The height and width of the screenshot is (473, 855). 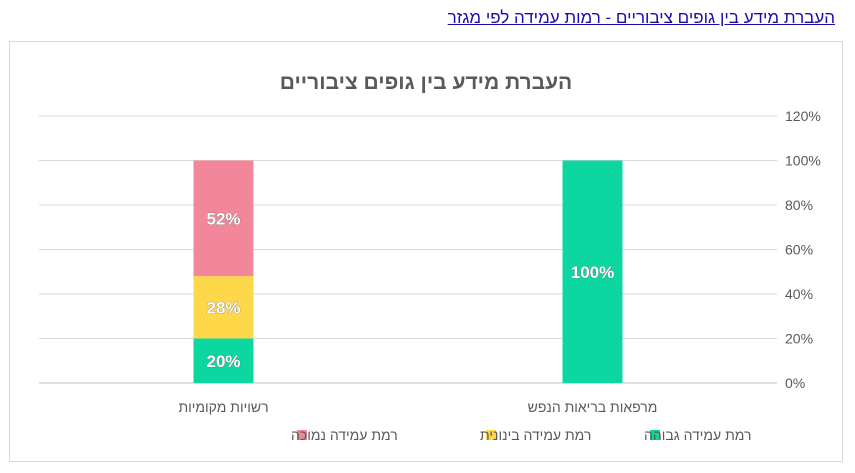 I want to click on data-label: 20%, so click(x=223, y=361).